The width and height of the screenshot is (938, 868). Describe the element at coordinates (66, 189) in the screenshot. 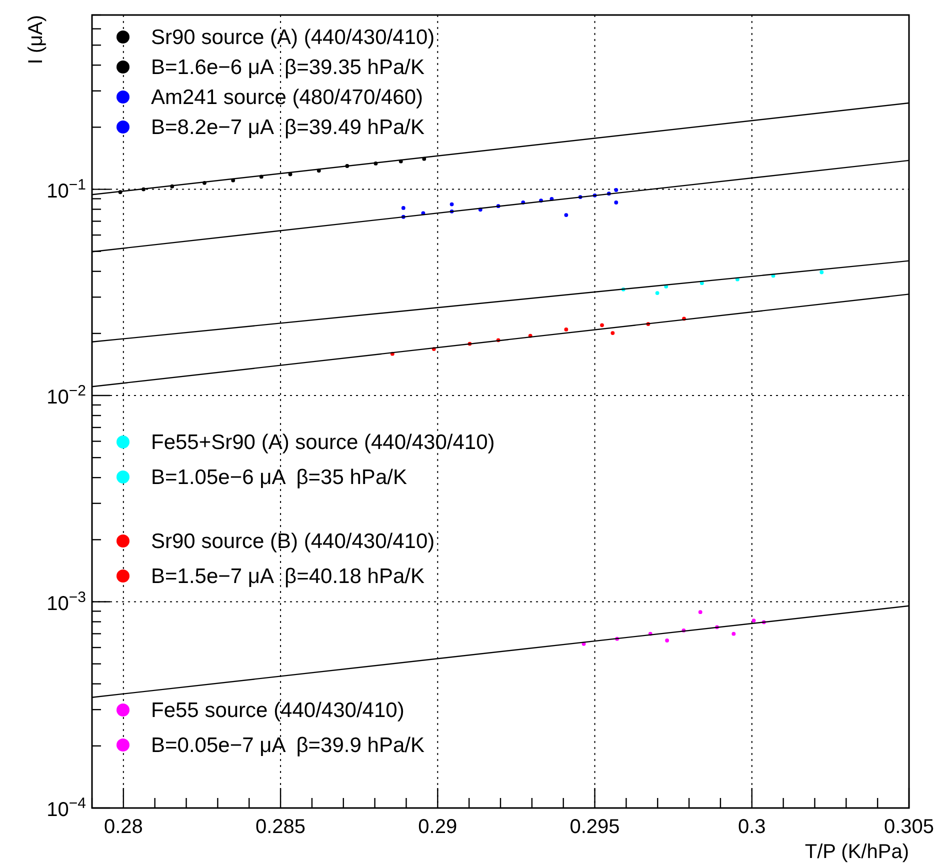

I see `y-tick-label: 10$^{−1}$` at that location.